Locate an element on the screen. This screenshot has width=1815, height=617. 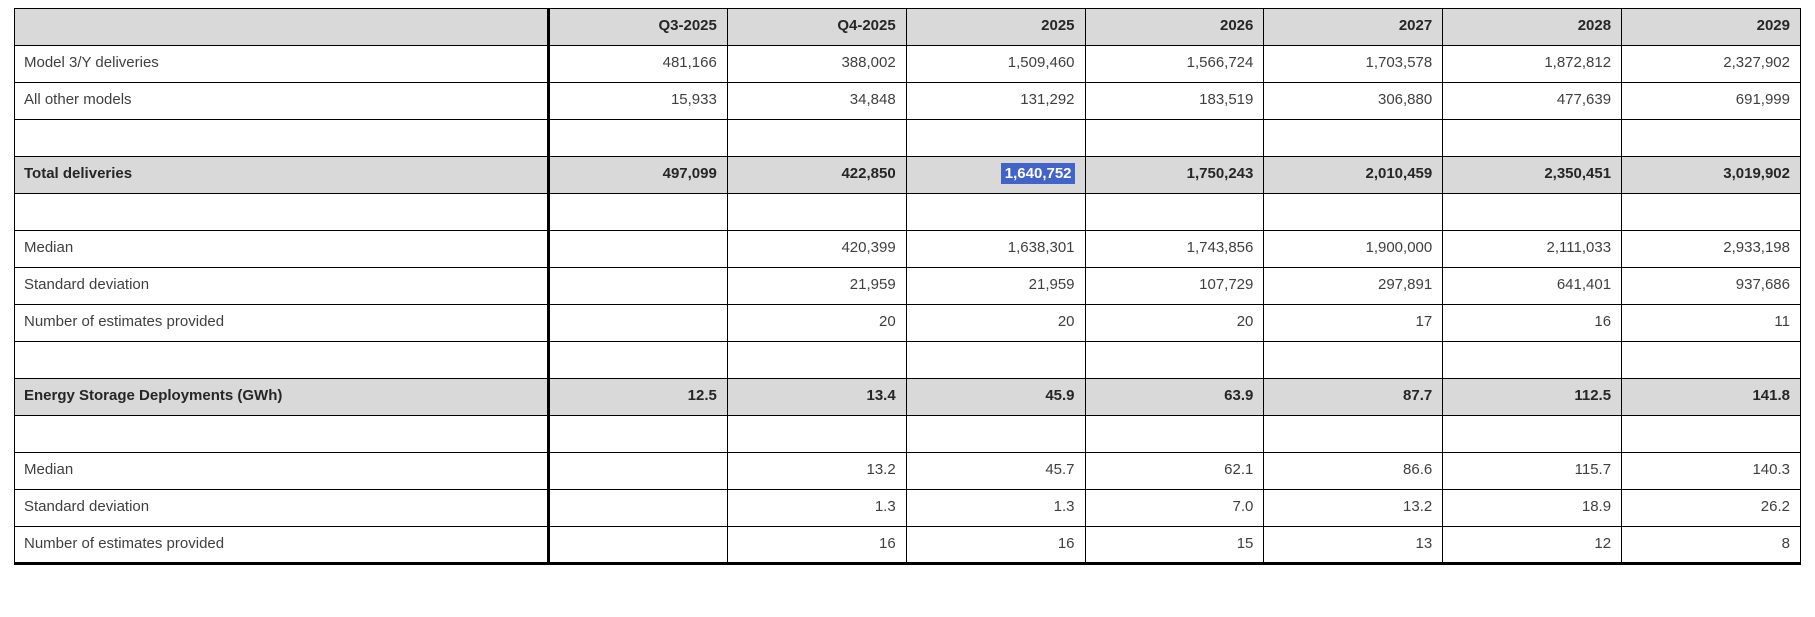
column-header: 2029 is located at coordinates (1711, 27).